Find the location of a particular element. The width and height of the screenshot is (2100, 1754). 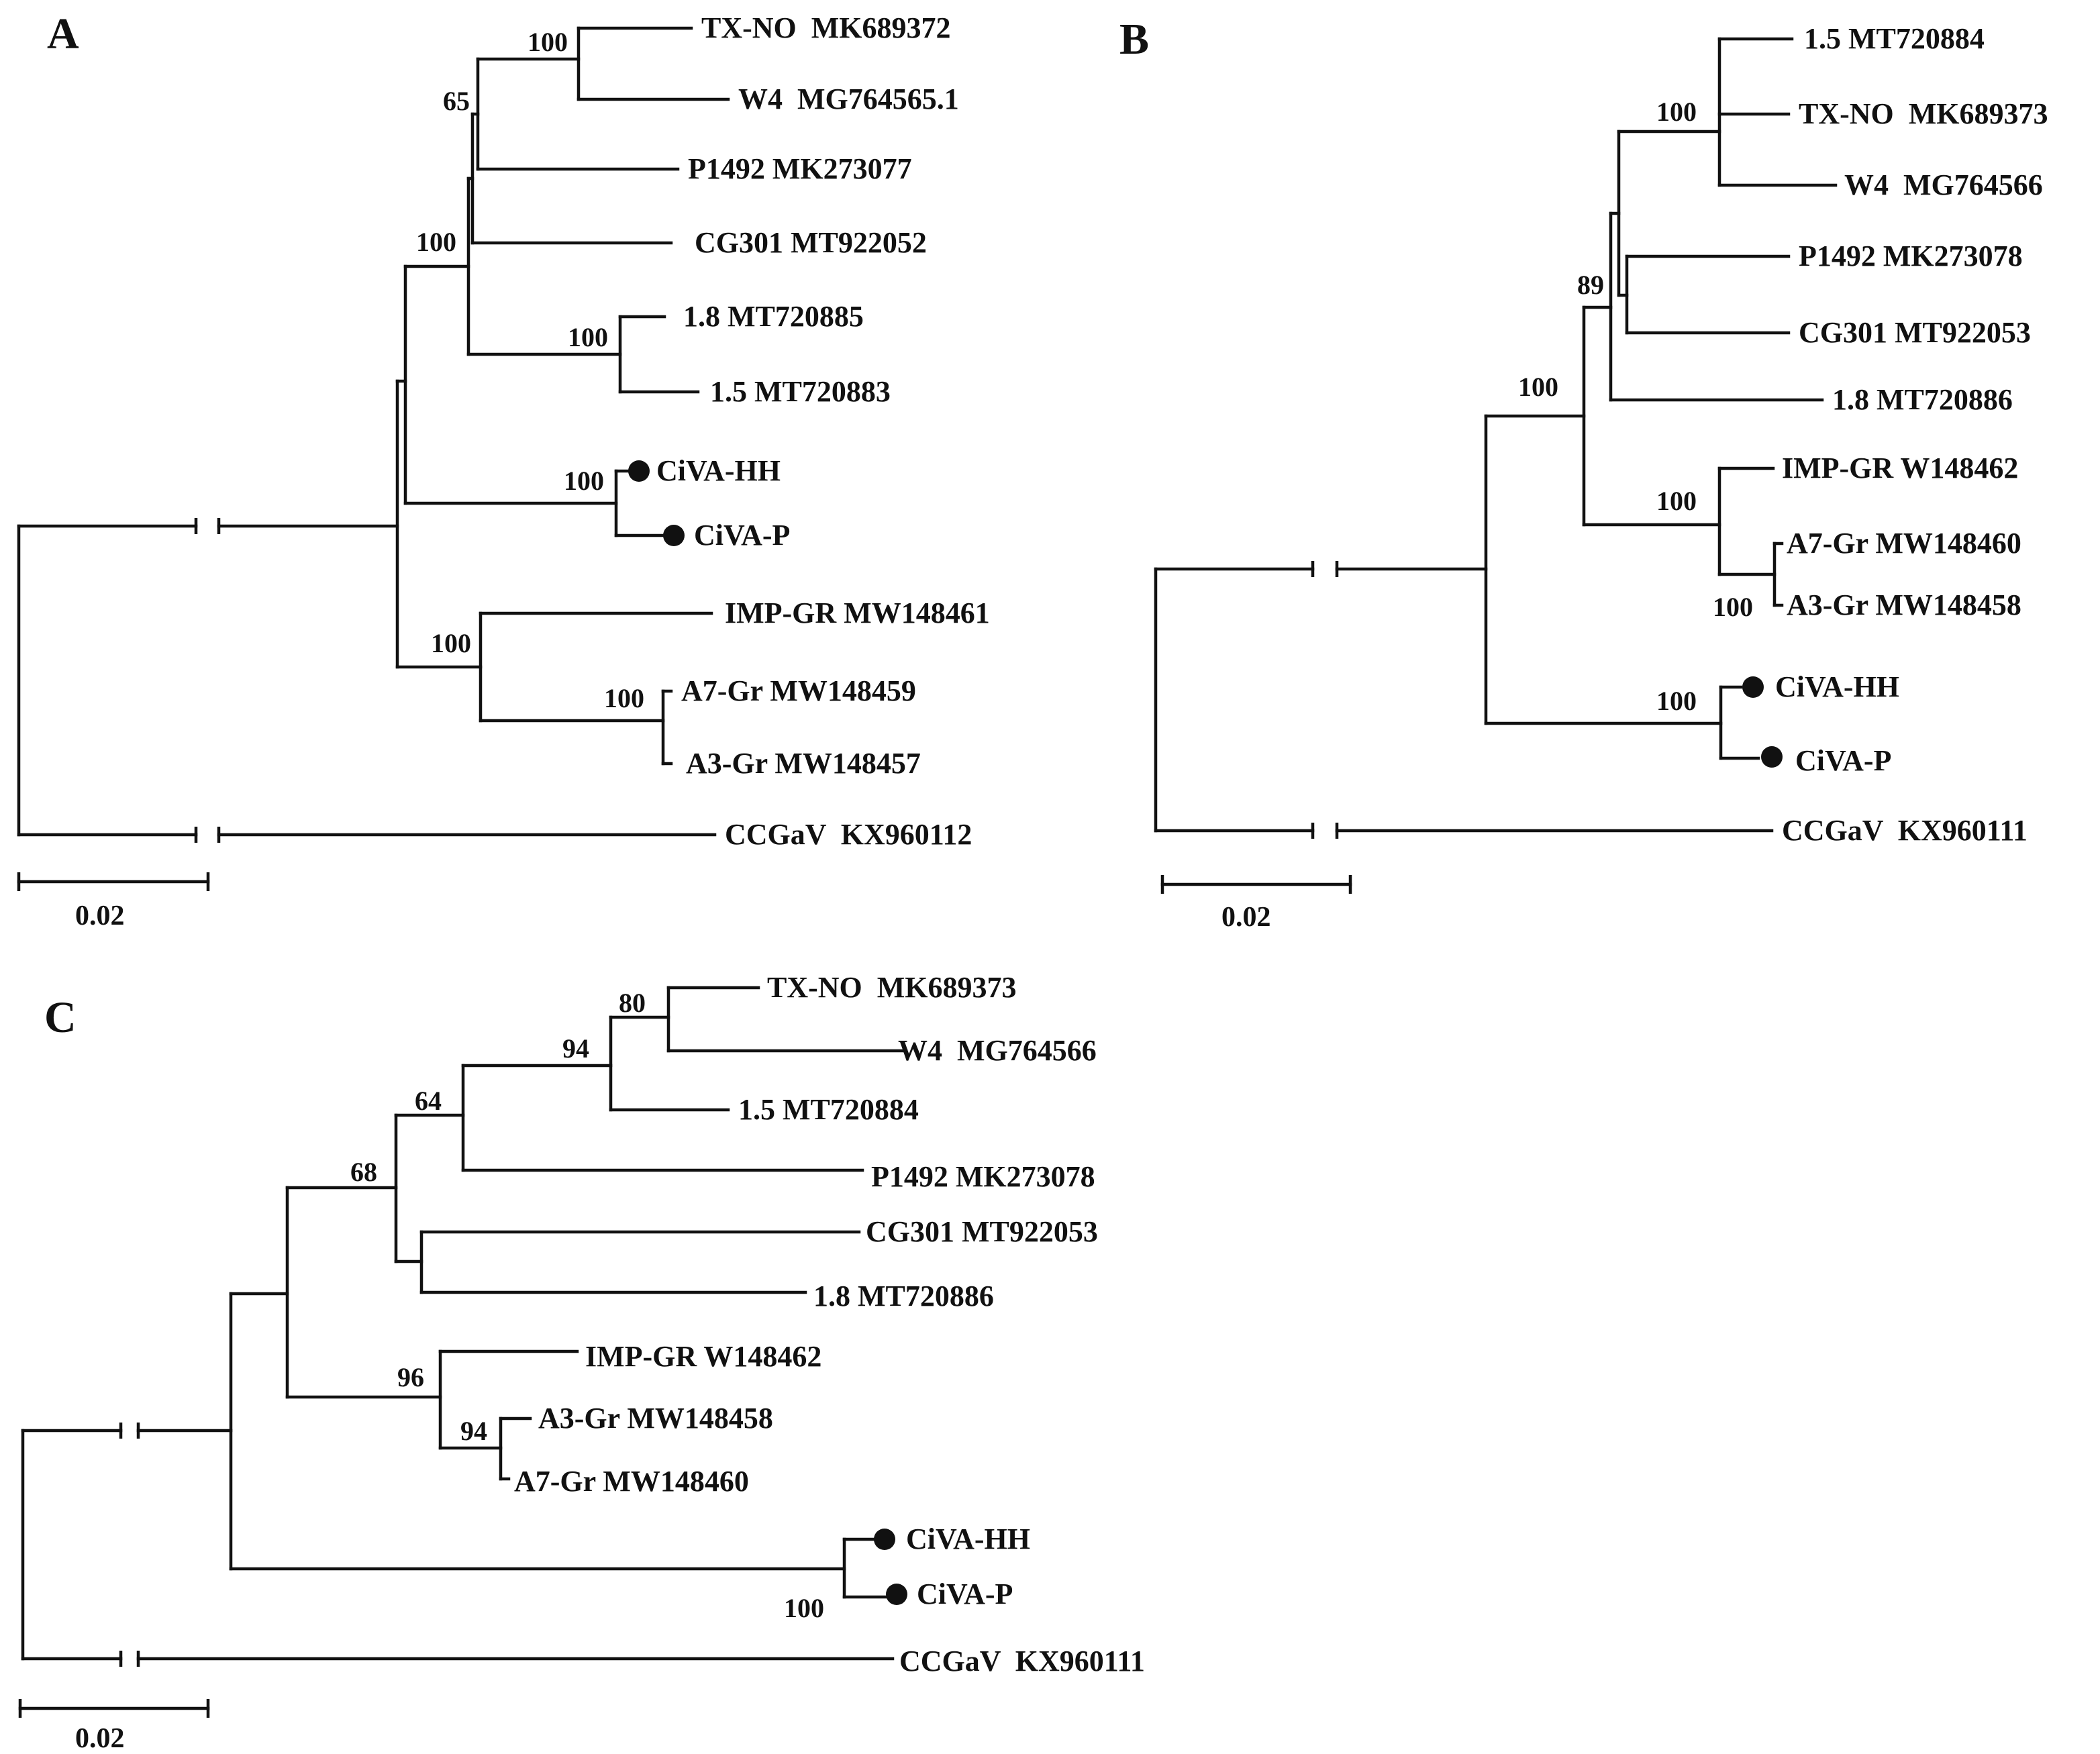

leaf-label: A7-Gr MW148459 is located at coordinates (799, 690).